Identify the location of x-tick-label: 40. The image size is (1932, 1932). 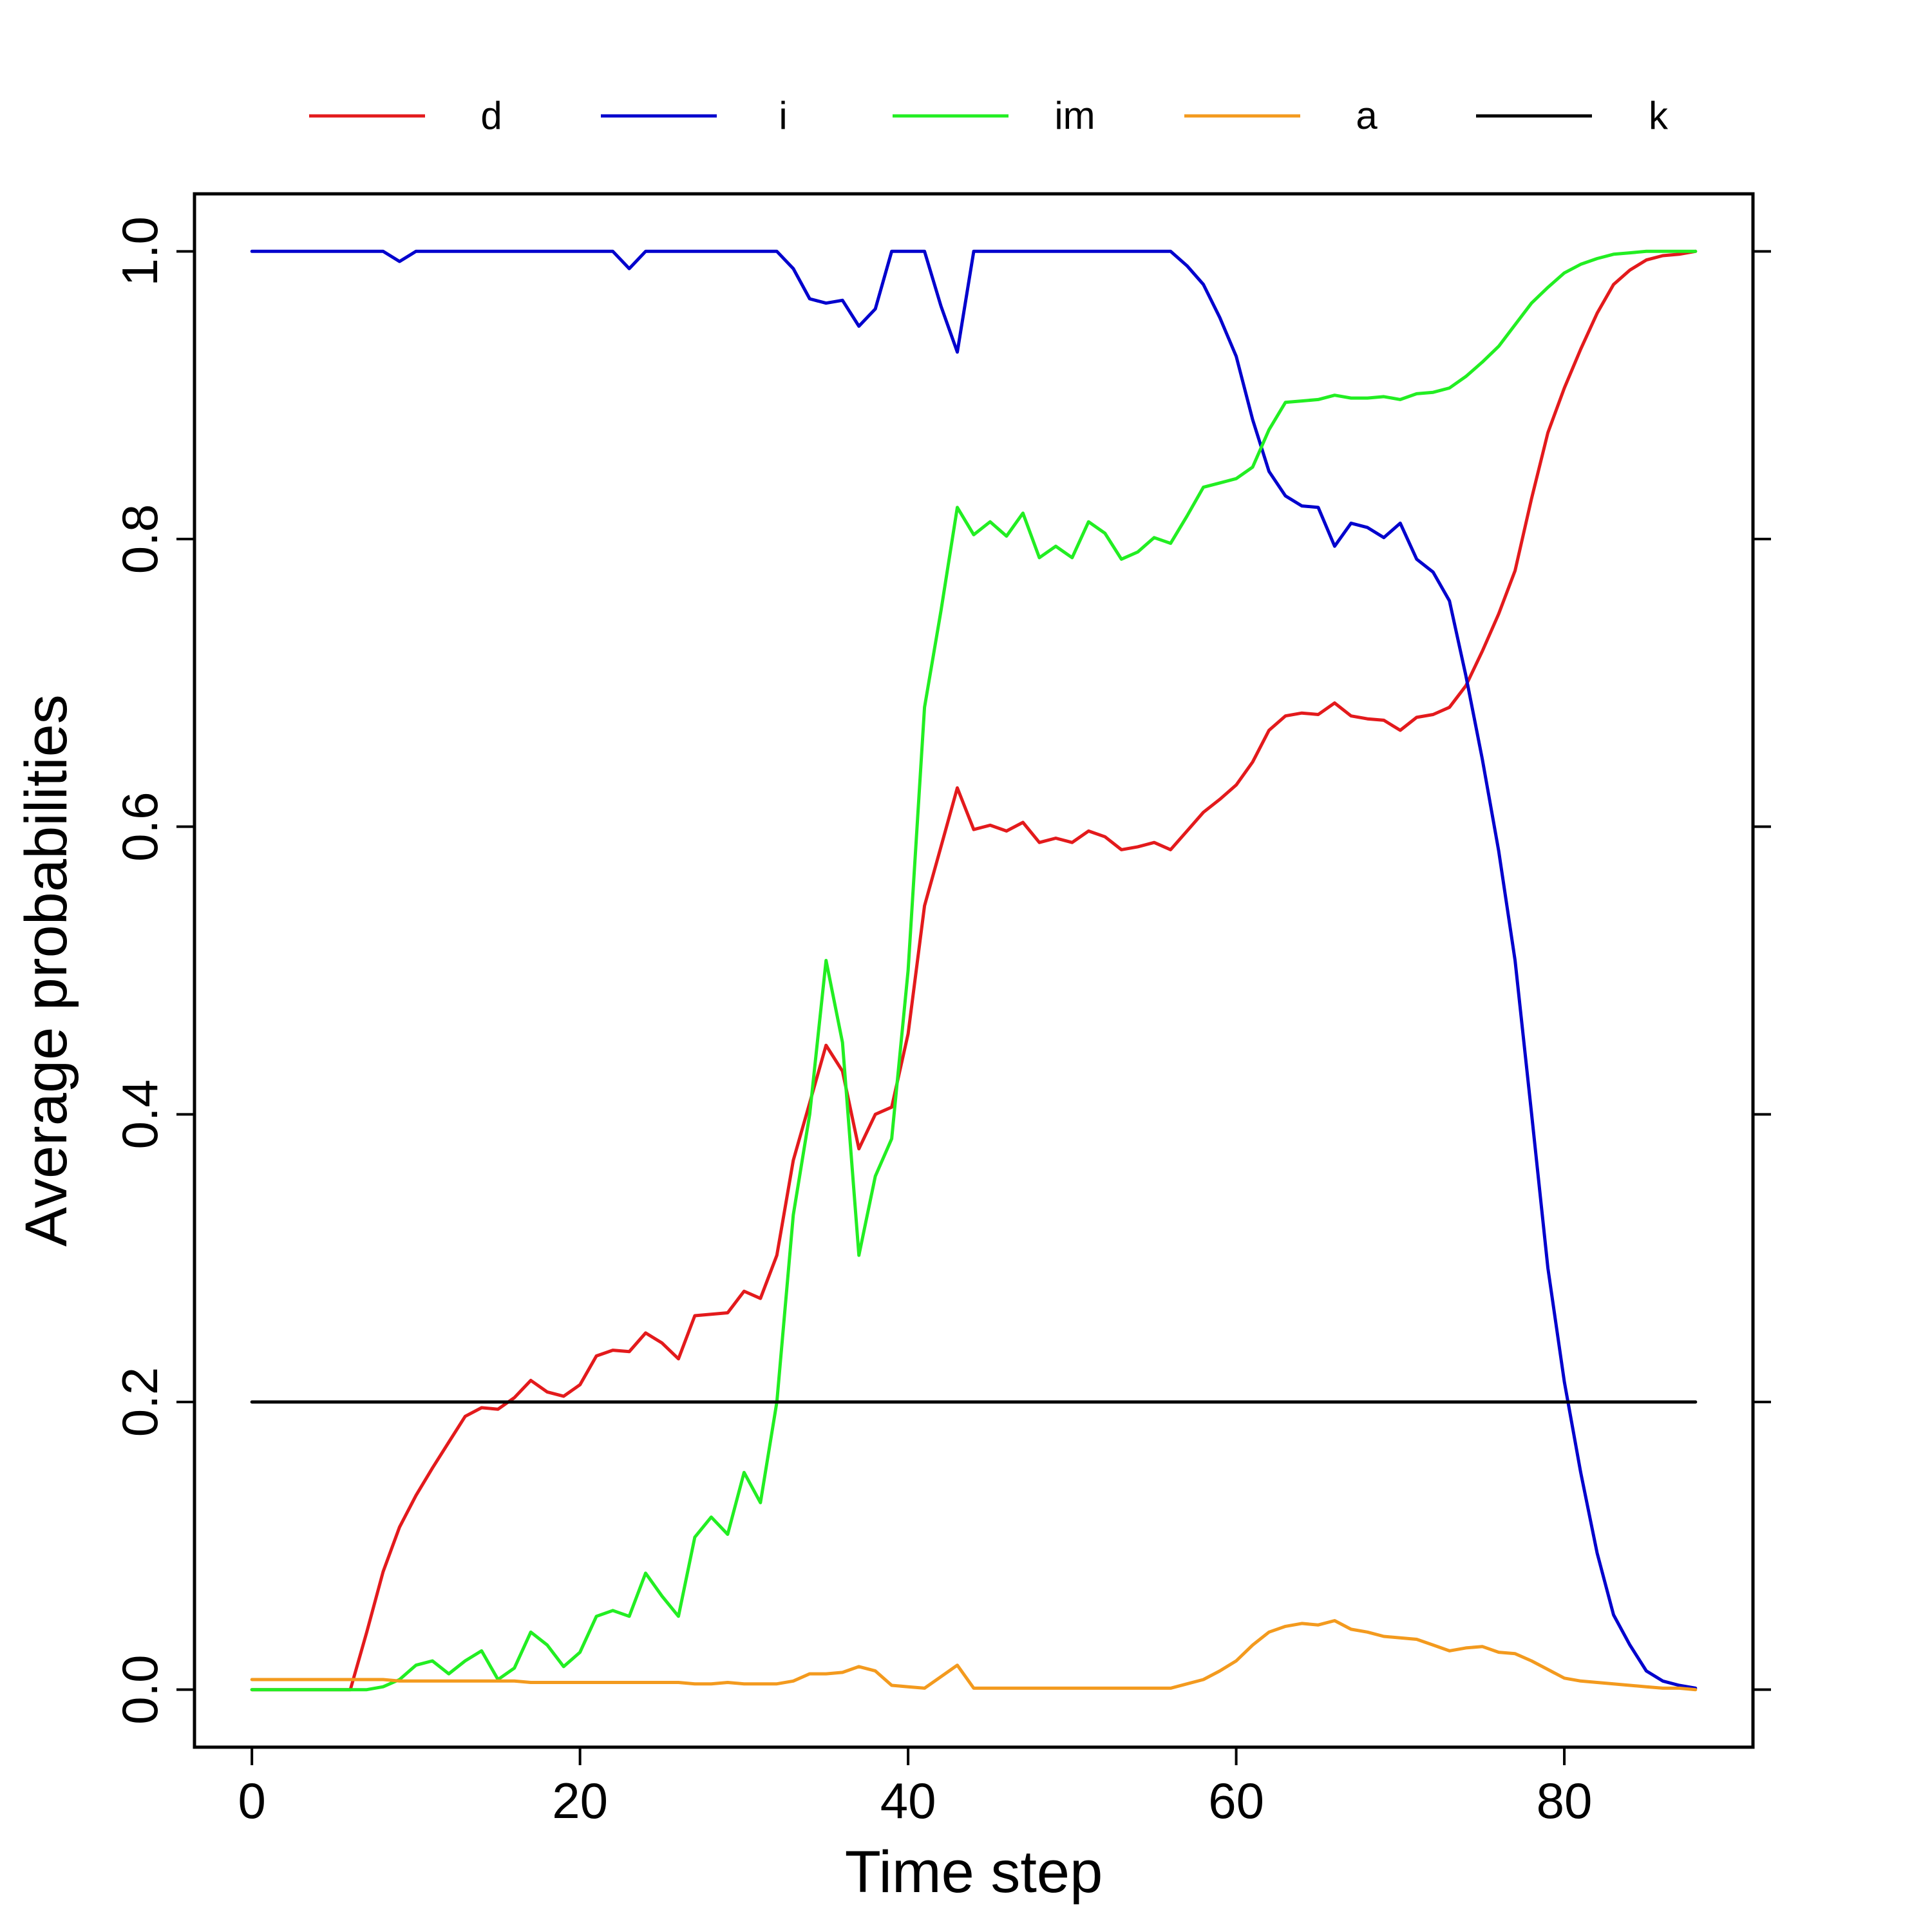
(908, 1801).